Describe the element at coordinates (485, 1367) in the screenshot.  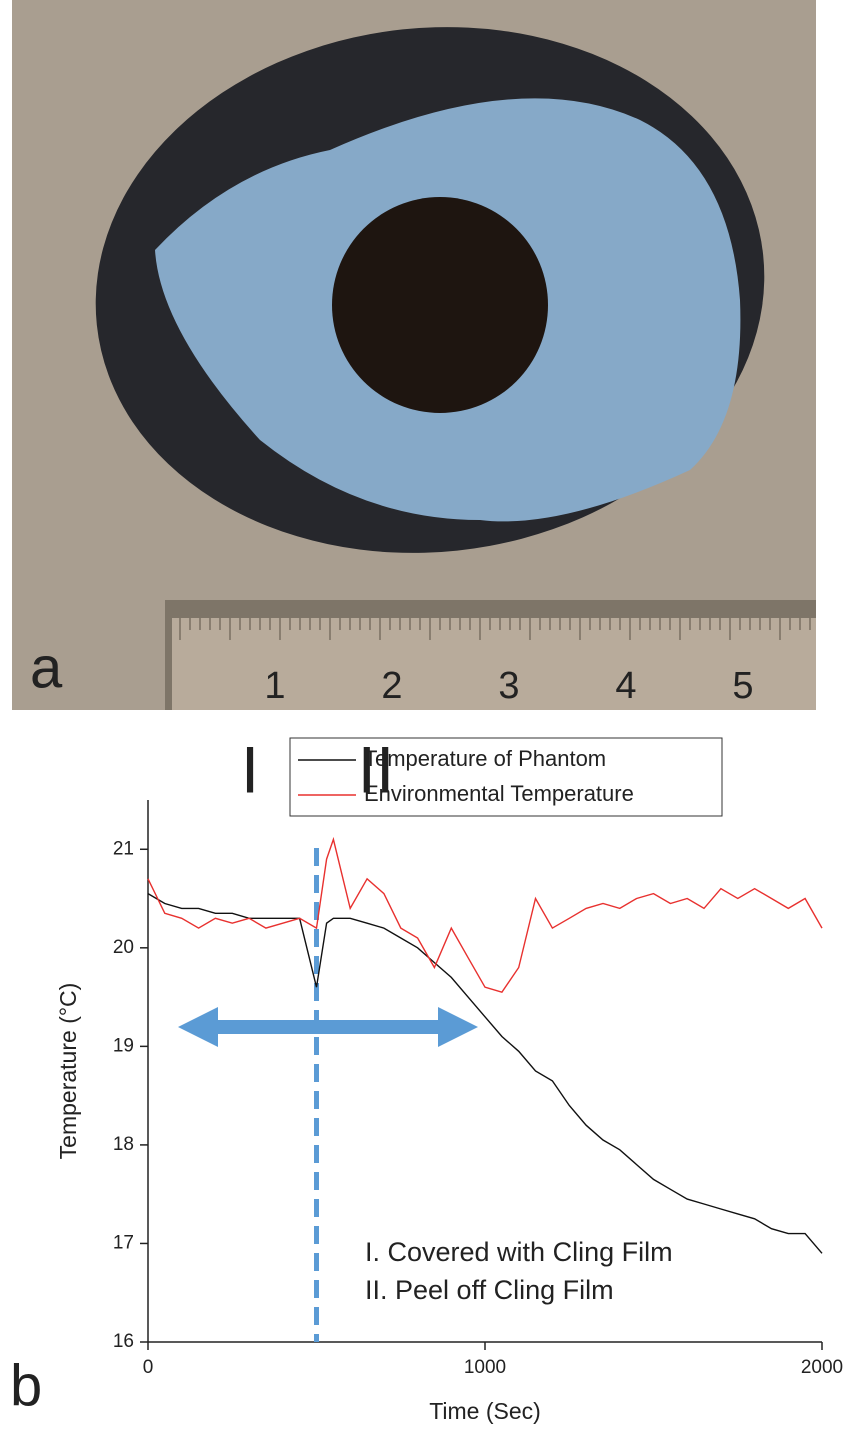
I see `x-tick-label: 1000` at that location.